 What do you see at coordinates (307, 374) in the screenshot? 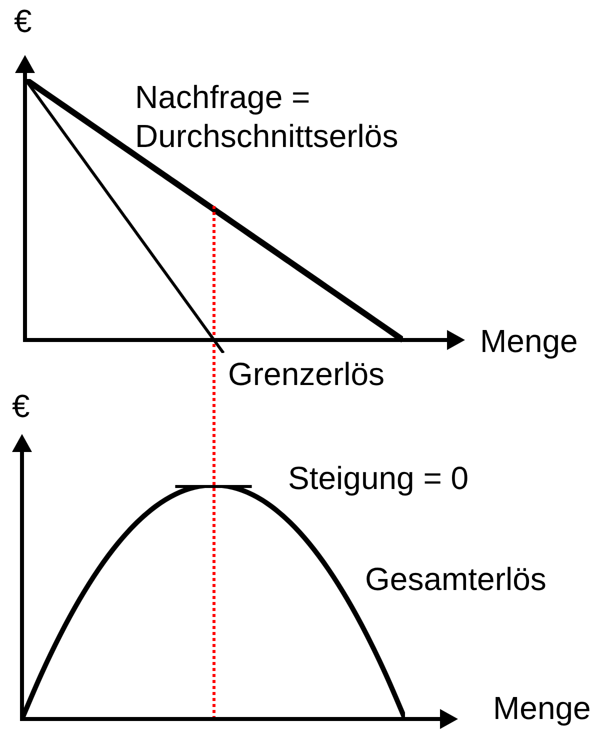
I see `series-label: Grenzerlös` at bounding box center [307, 374].